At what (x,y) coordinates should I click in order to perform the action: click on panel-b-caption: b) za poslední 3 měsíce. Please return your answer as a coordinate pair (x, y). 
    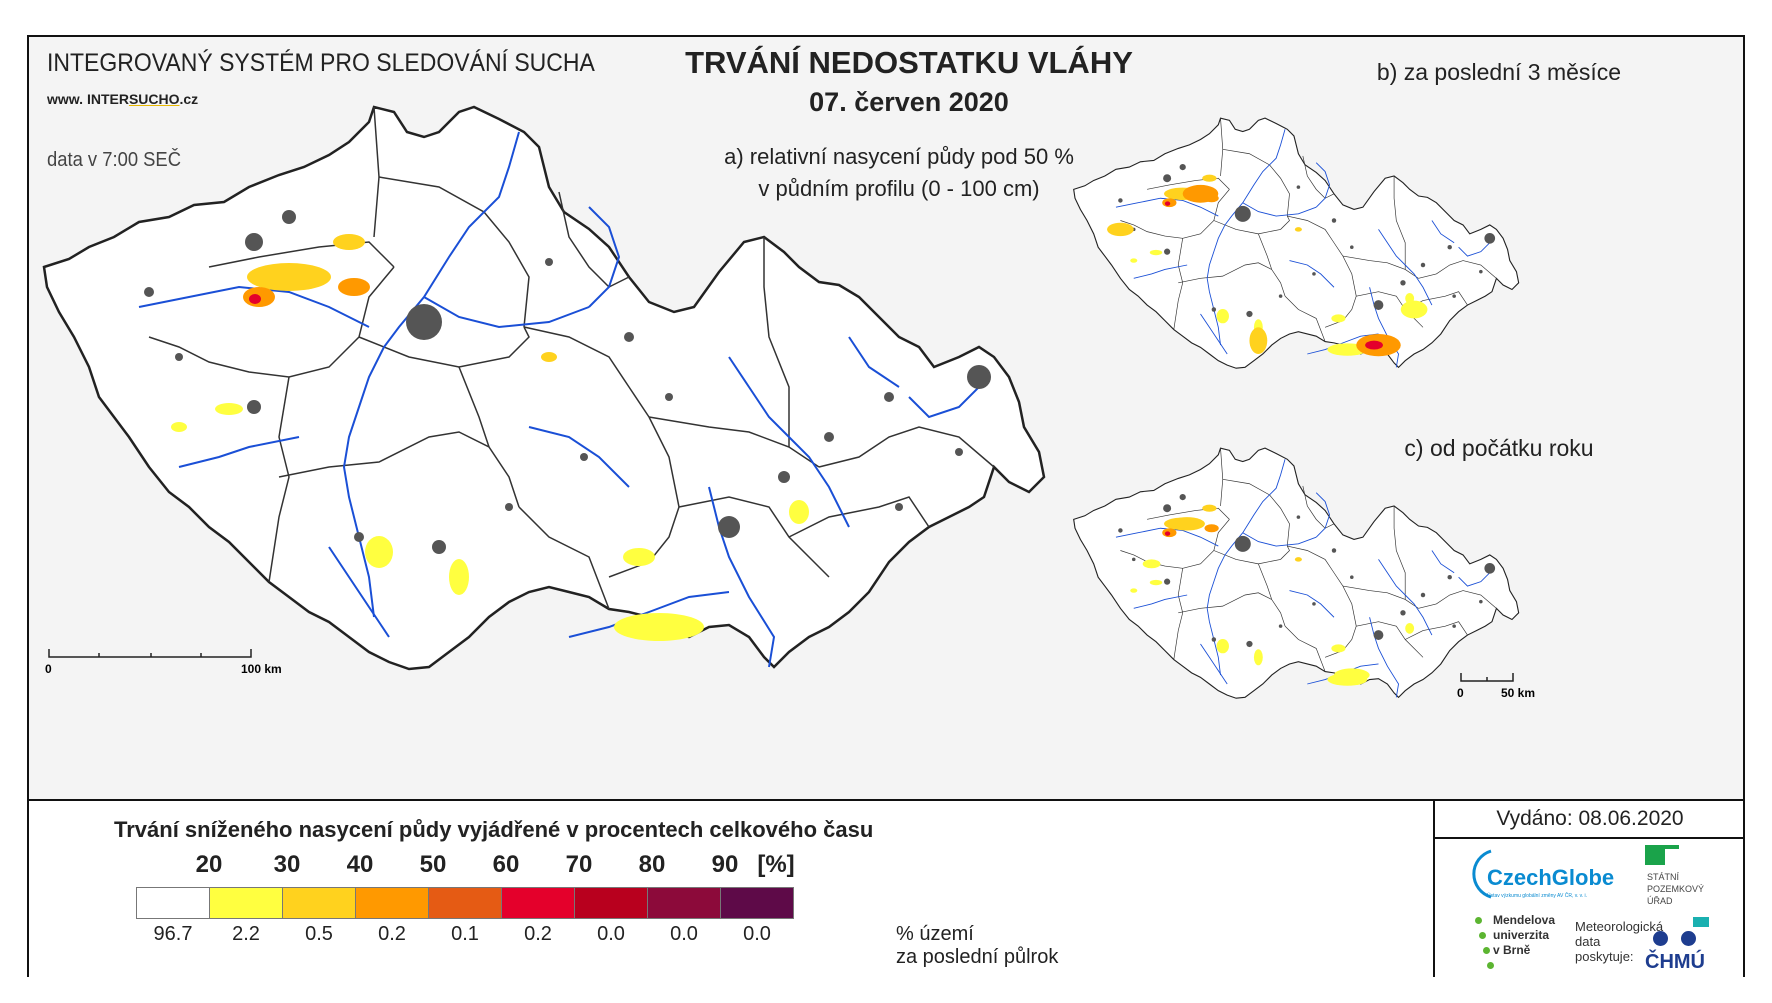
    Looking at the image, I should click on (1499, 72).